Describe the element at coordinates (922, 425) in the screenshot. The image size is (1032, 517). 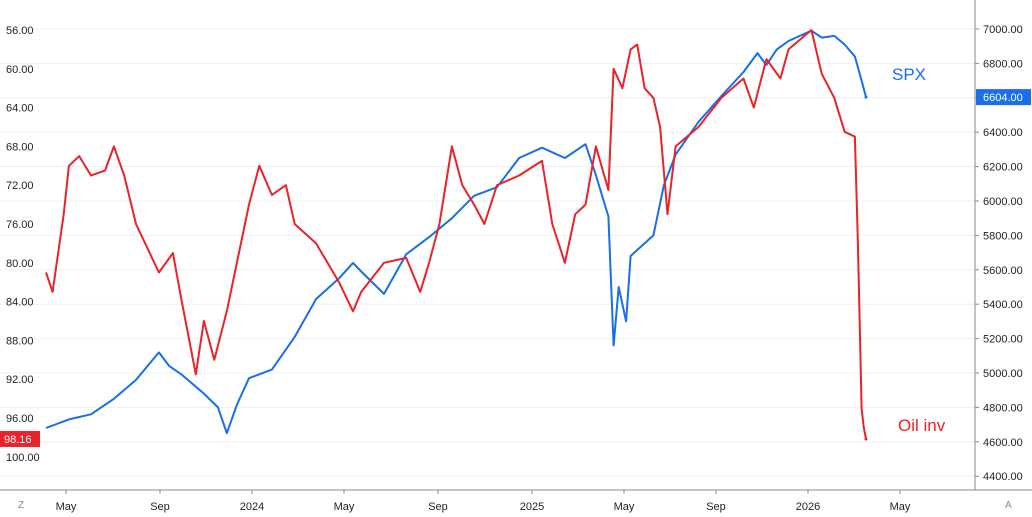
I see `series-name-label: Oil inv` at that location.